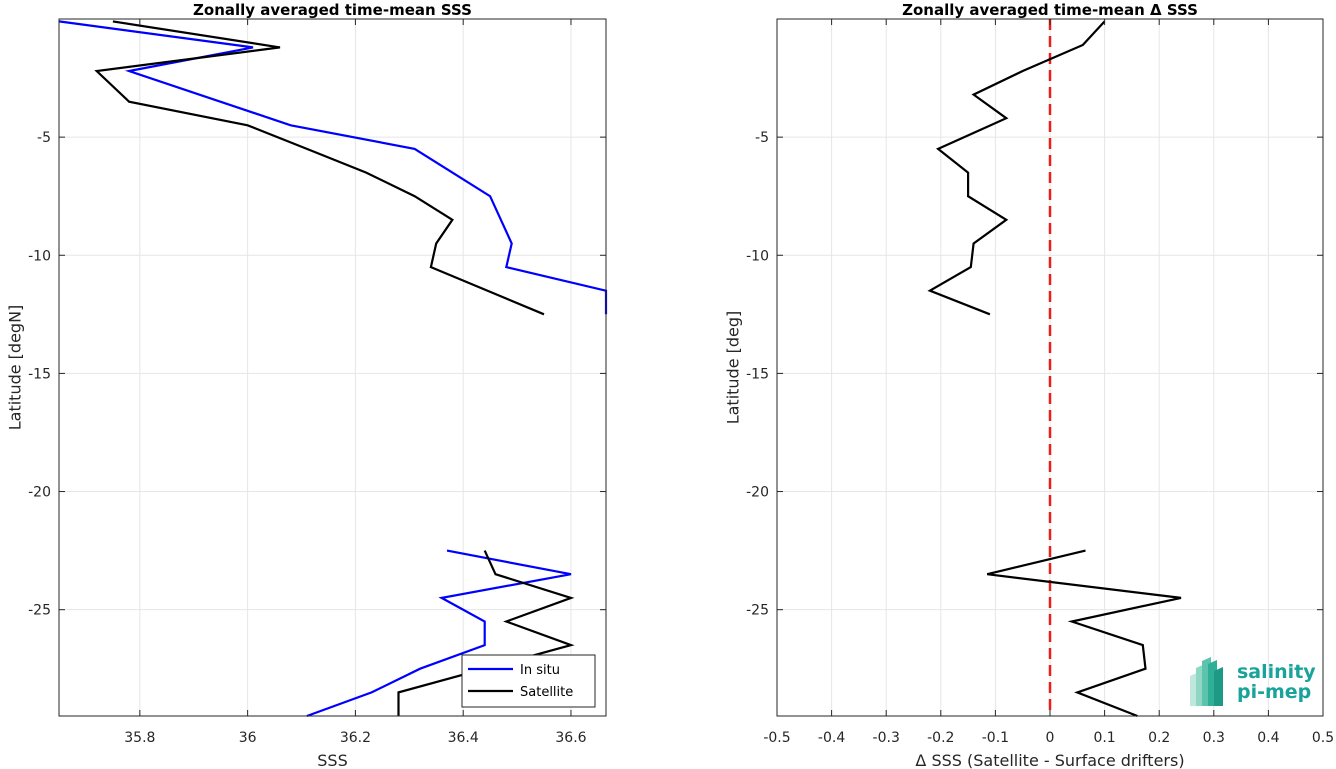  What do you see at coordinates (1214, 738) in the screenshot?
I see `x-tick-label: 0.3` at bounding box center [1214, 738].